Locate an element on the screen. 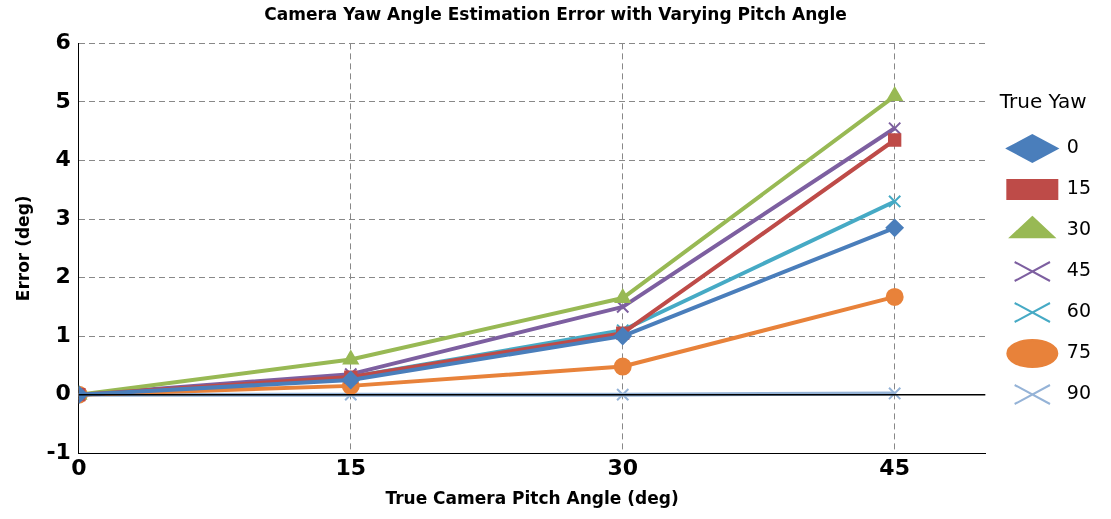 This screenshot has width=1111, height=519. legend-label: 75 is located at coordinates (1079, 351).